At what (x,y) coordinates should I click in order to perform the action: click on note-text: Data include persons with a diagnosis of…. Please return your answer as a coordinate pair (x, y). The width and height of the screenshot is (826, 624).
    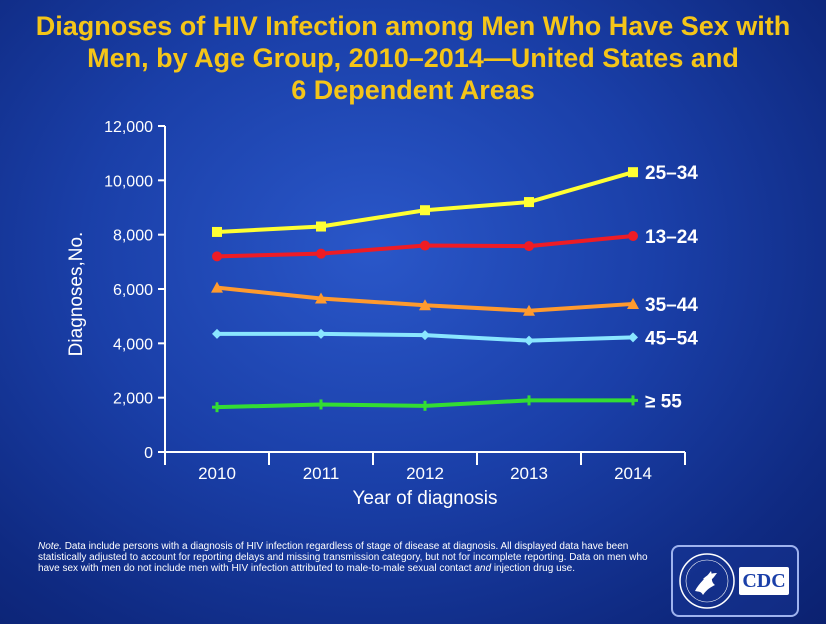
    Looking at the image, I should click on (343, 557).